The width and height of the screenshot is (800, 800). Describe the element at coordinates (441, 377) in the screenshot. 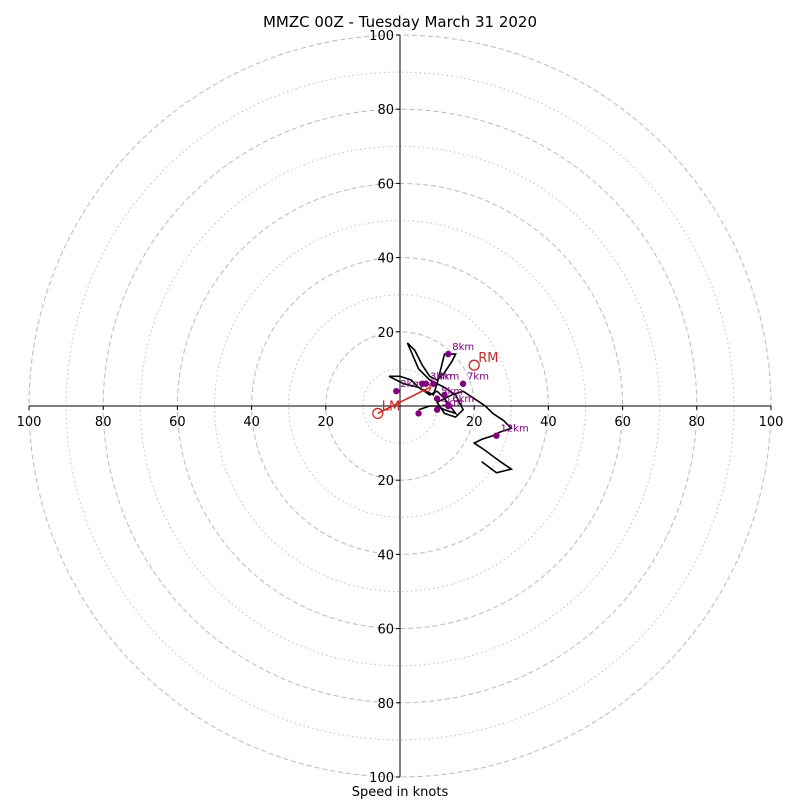

I see `height-marker-label: 3km` at that location.